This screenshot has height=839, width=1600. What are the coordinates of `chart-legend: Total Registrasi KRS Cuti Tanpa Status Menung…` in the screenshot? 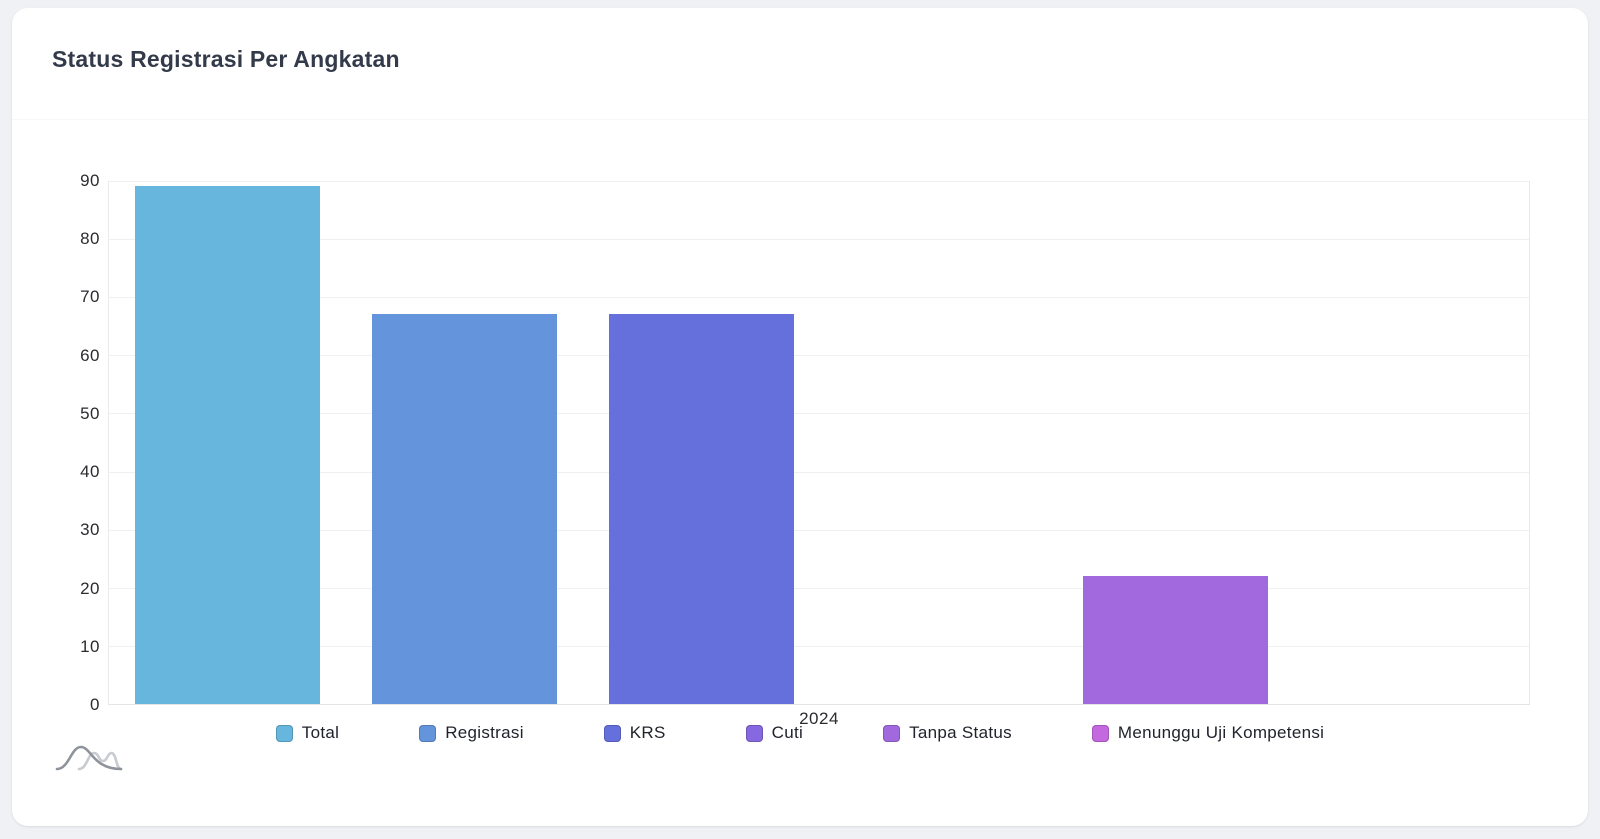 It's located at (800, 733).